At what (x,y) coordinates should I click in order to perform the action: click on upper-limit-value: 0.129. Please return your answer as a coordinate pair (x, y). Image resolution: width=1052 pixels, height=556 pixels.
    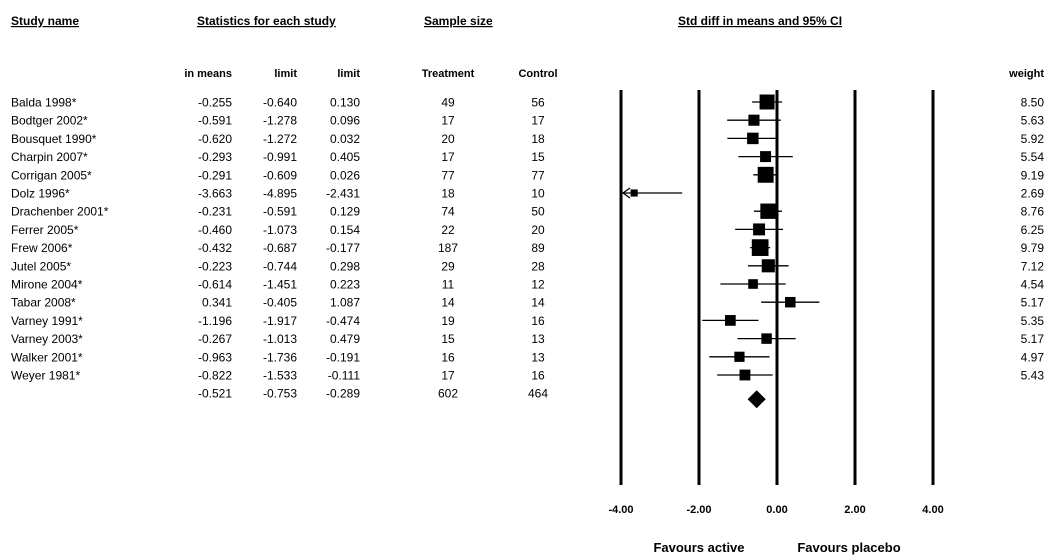
    Looking at the image, I should click on (345, 212).